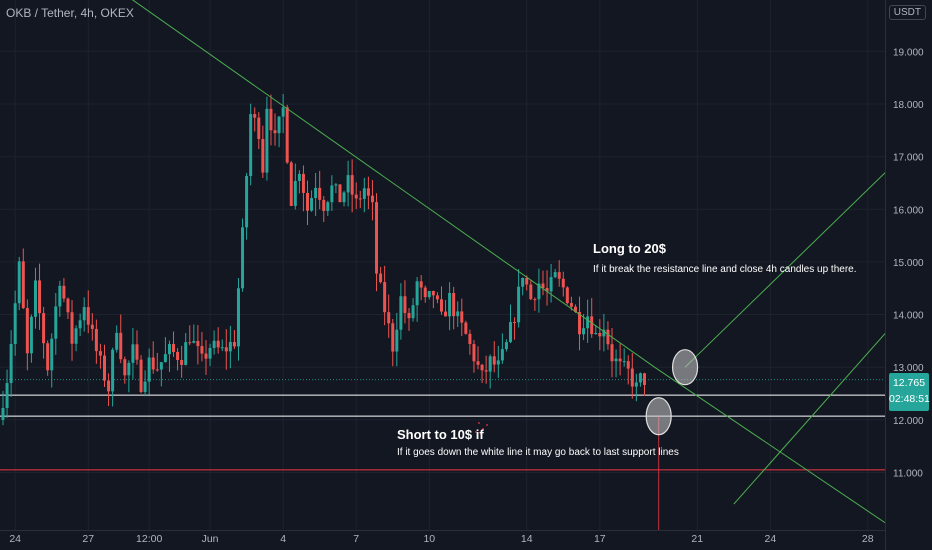 Image resolution: width=932 pixels, height=550 pixels. I want to click on current-price-value: 12.765, so click(909, 383).